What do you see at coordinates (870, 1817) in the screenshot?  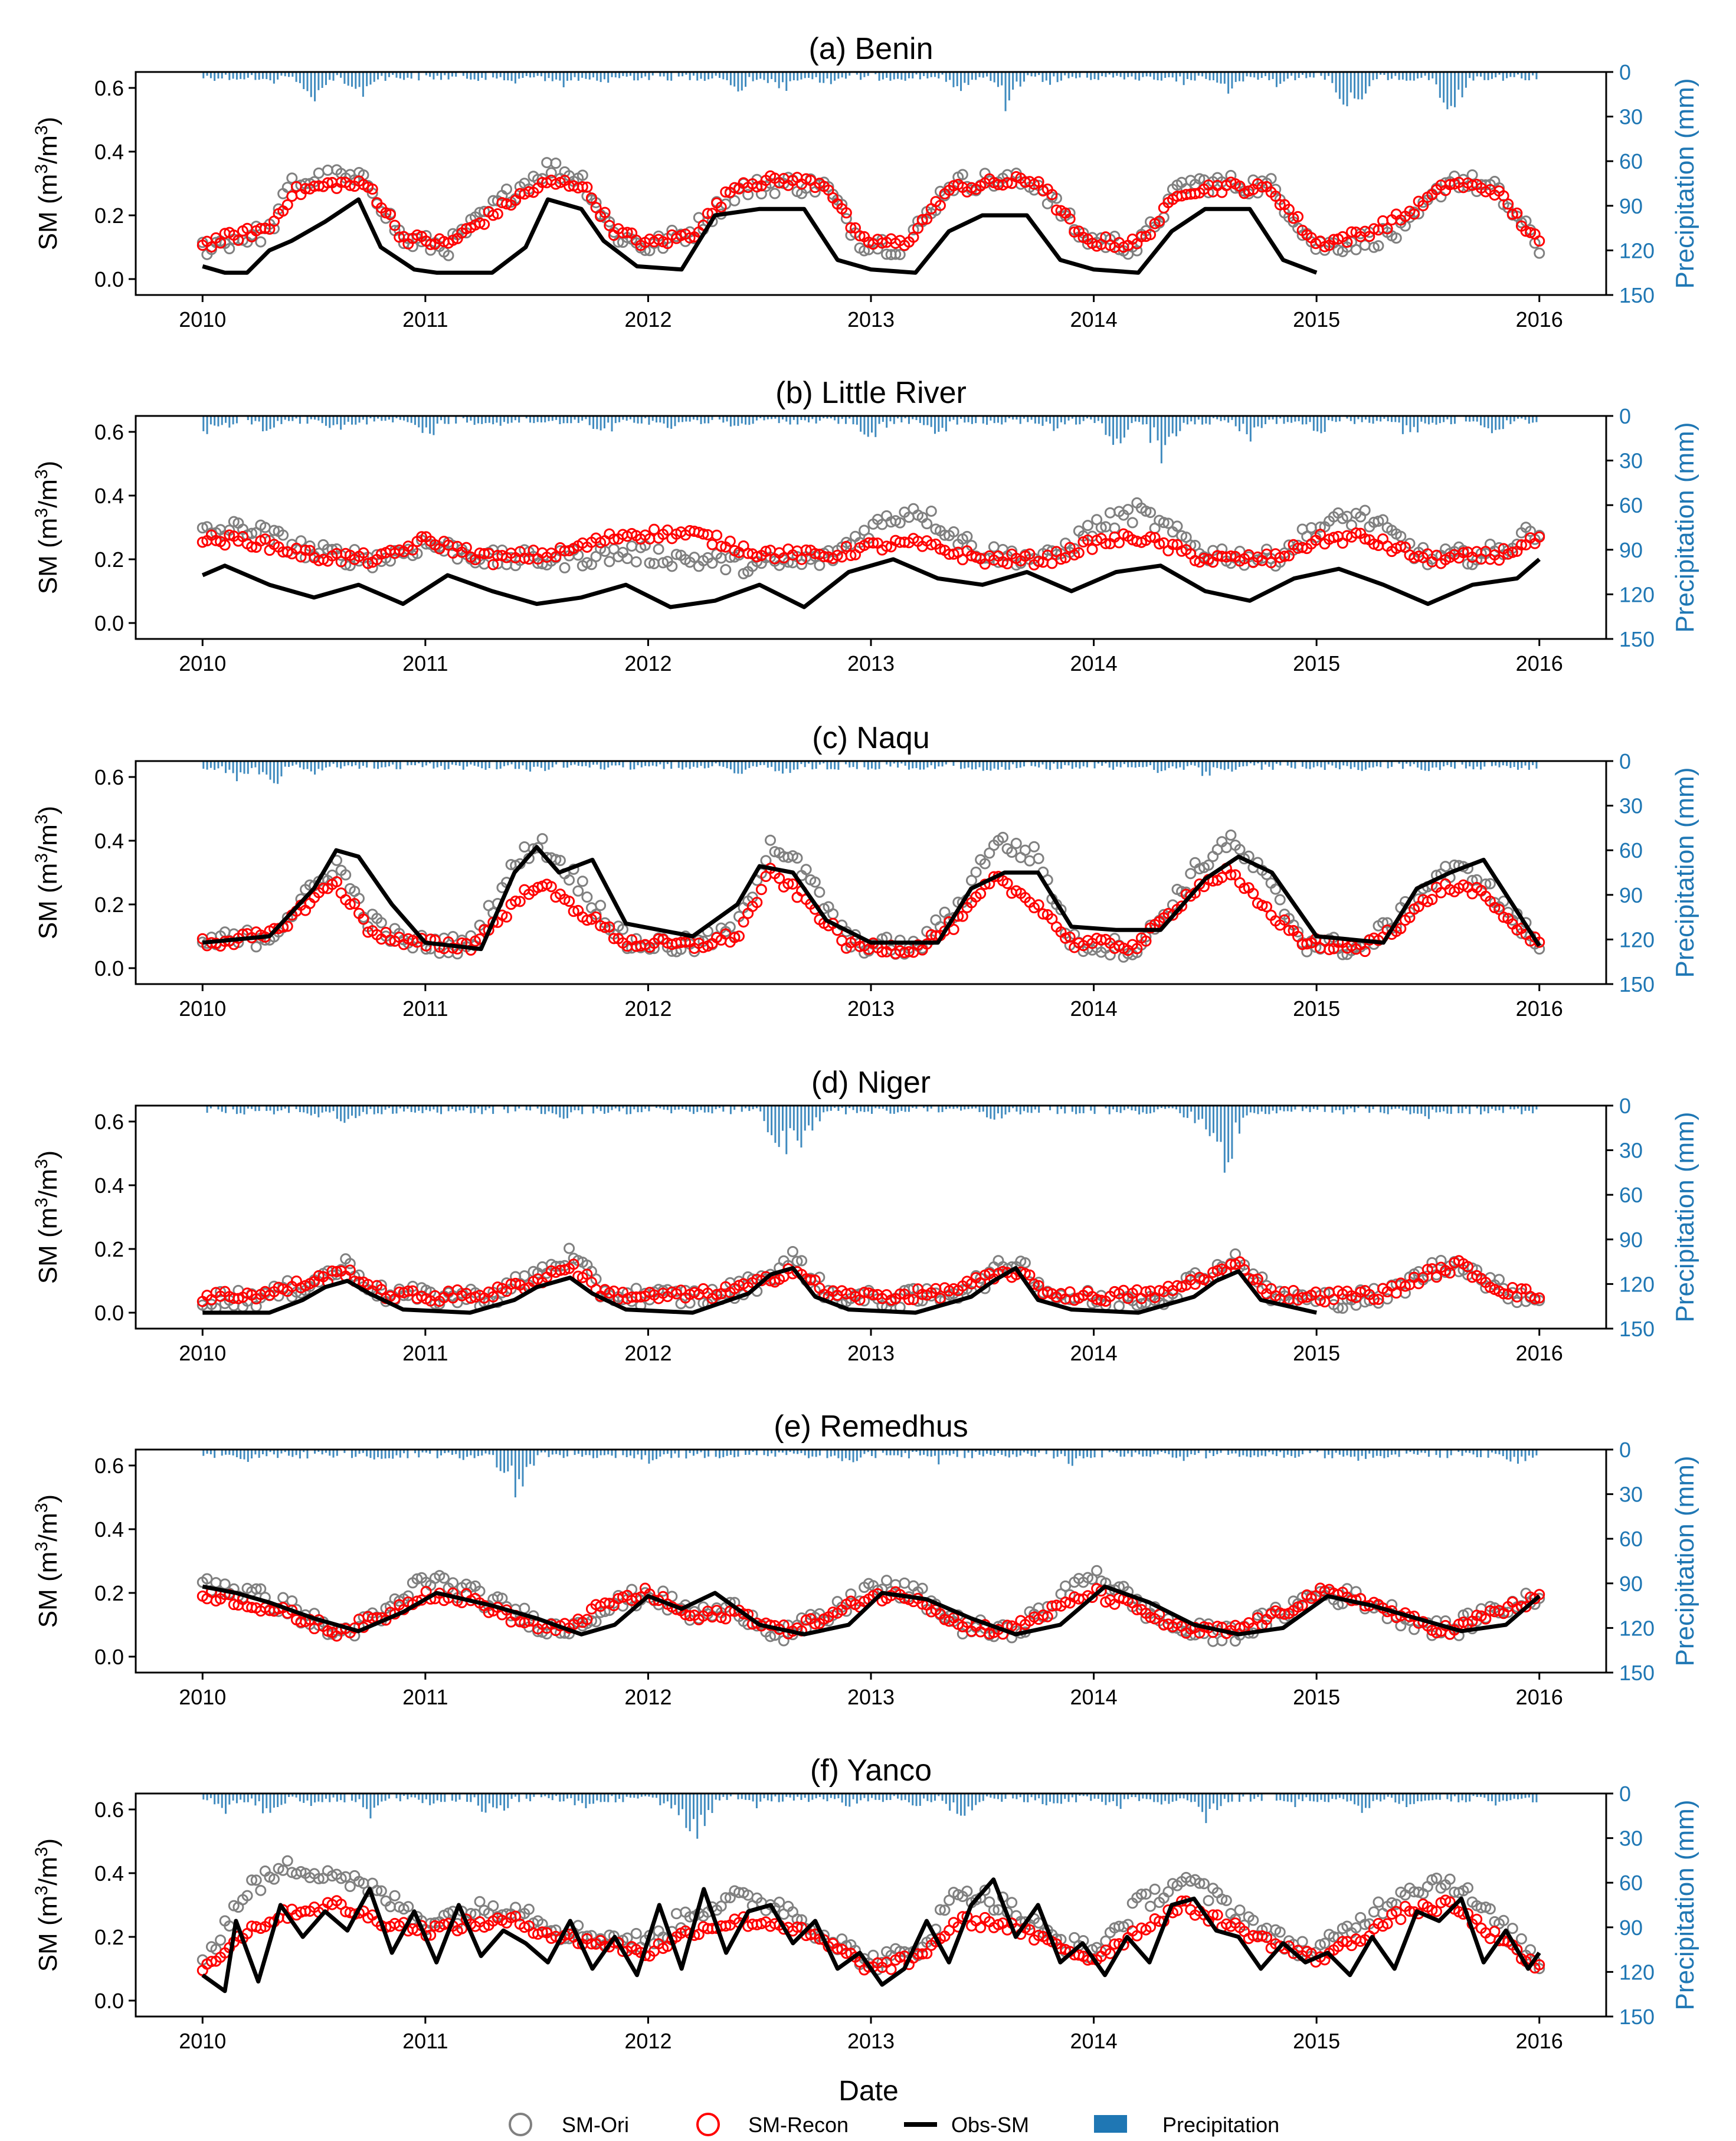 I see `precipitation-bars` at bounding box center [870, 1817].